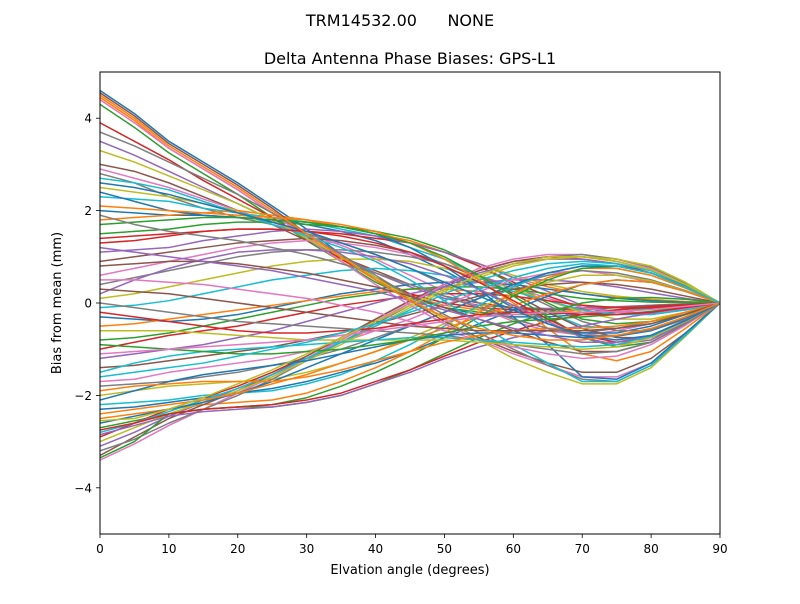  I want to click on y-tick-label: −4, so click(83, 488).